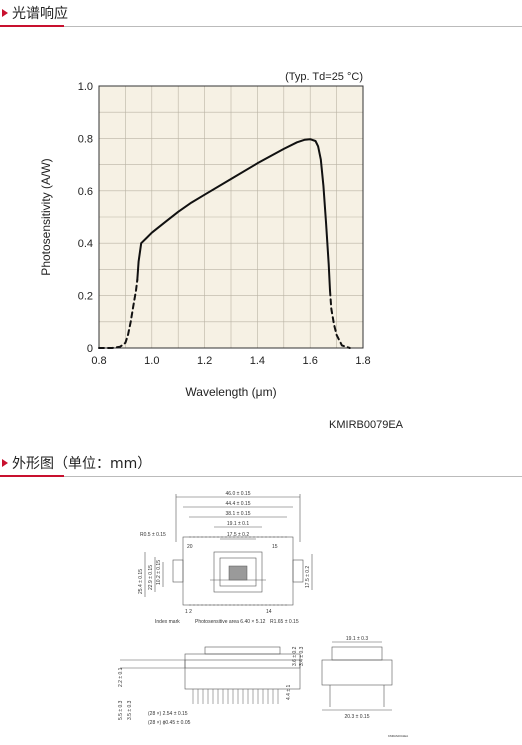 The image size is (522, 745). What do you see at coordinates (362, 361) in the screenshot?
I see `x-tick-label: 1.8` at bounding box center [362, 361].